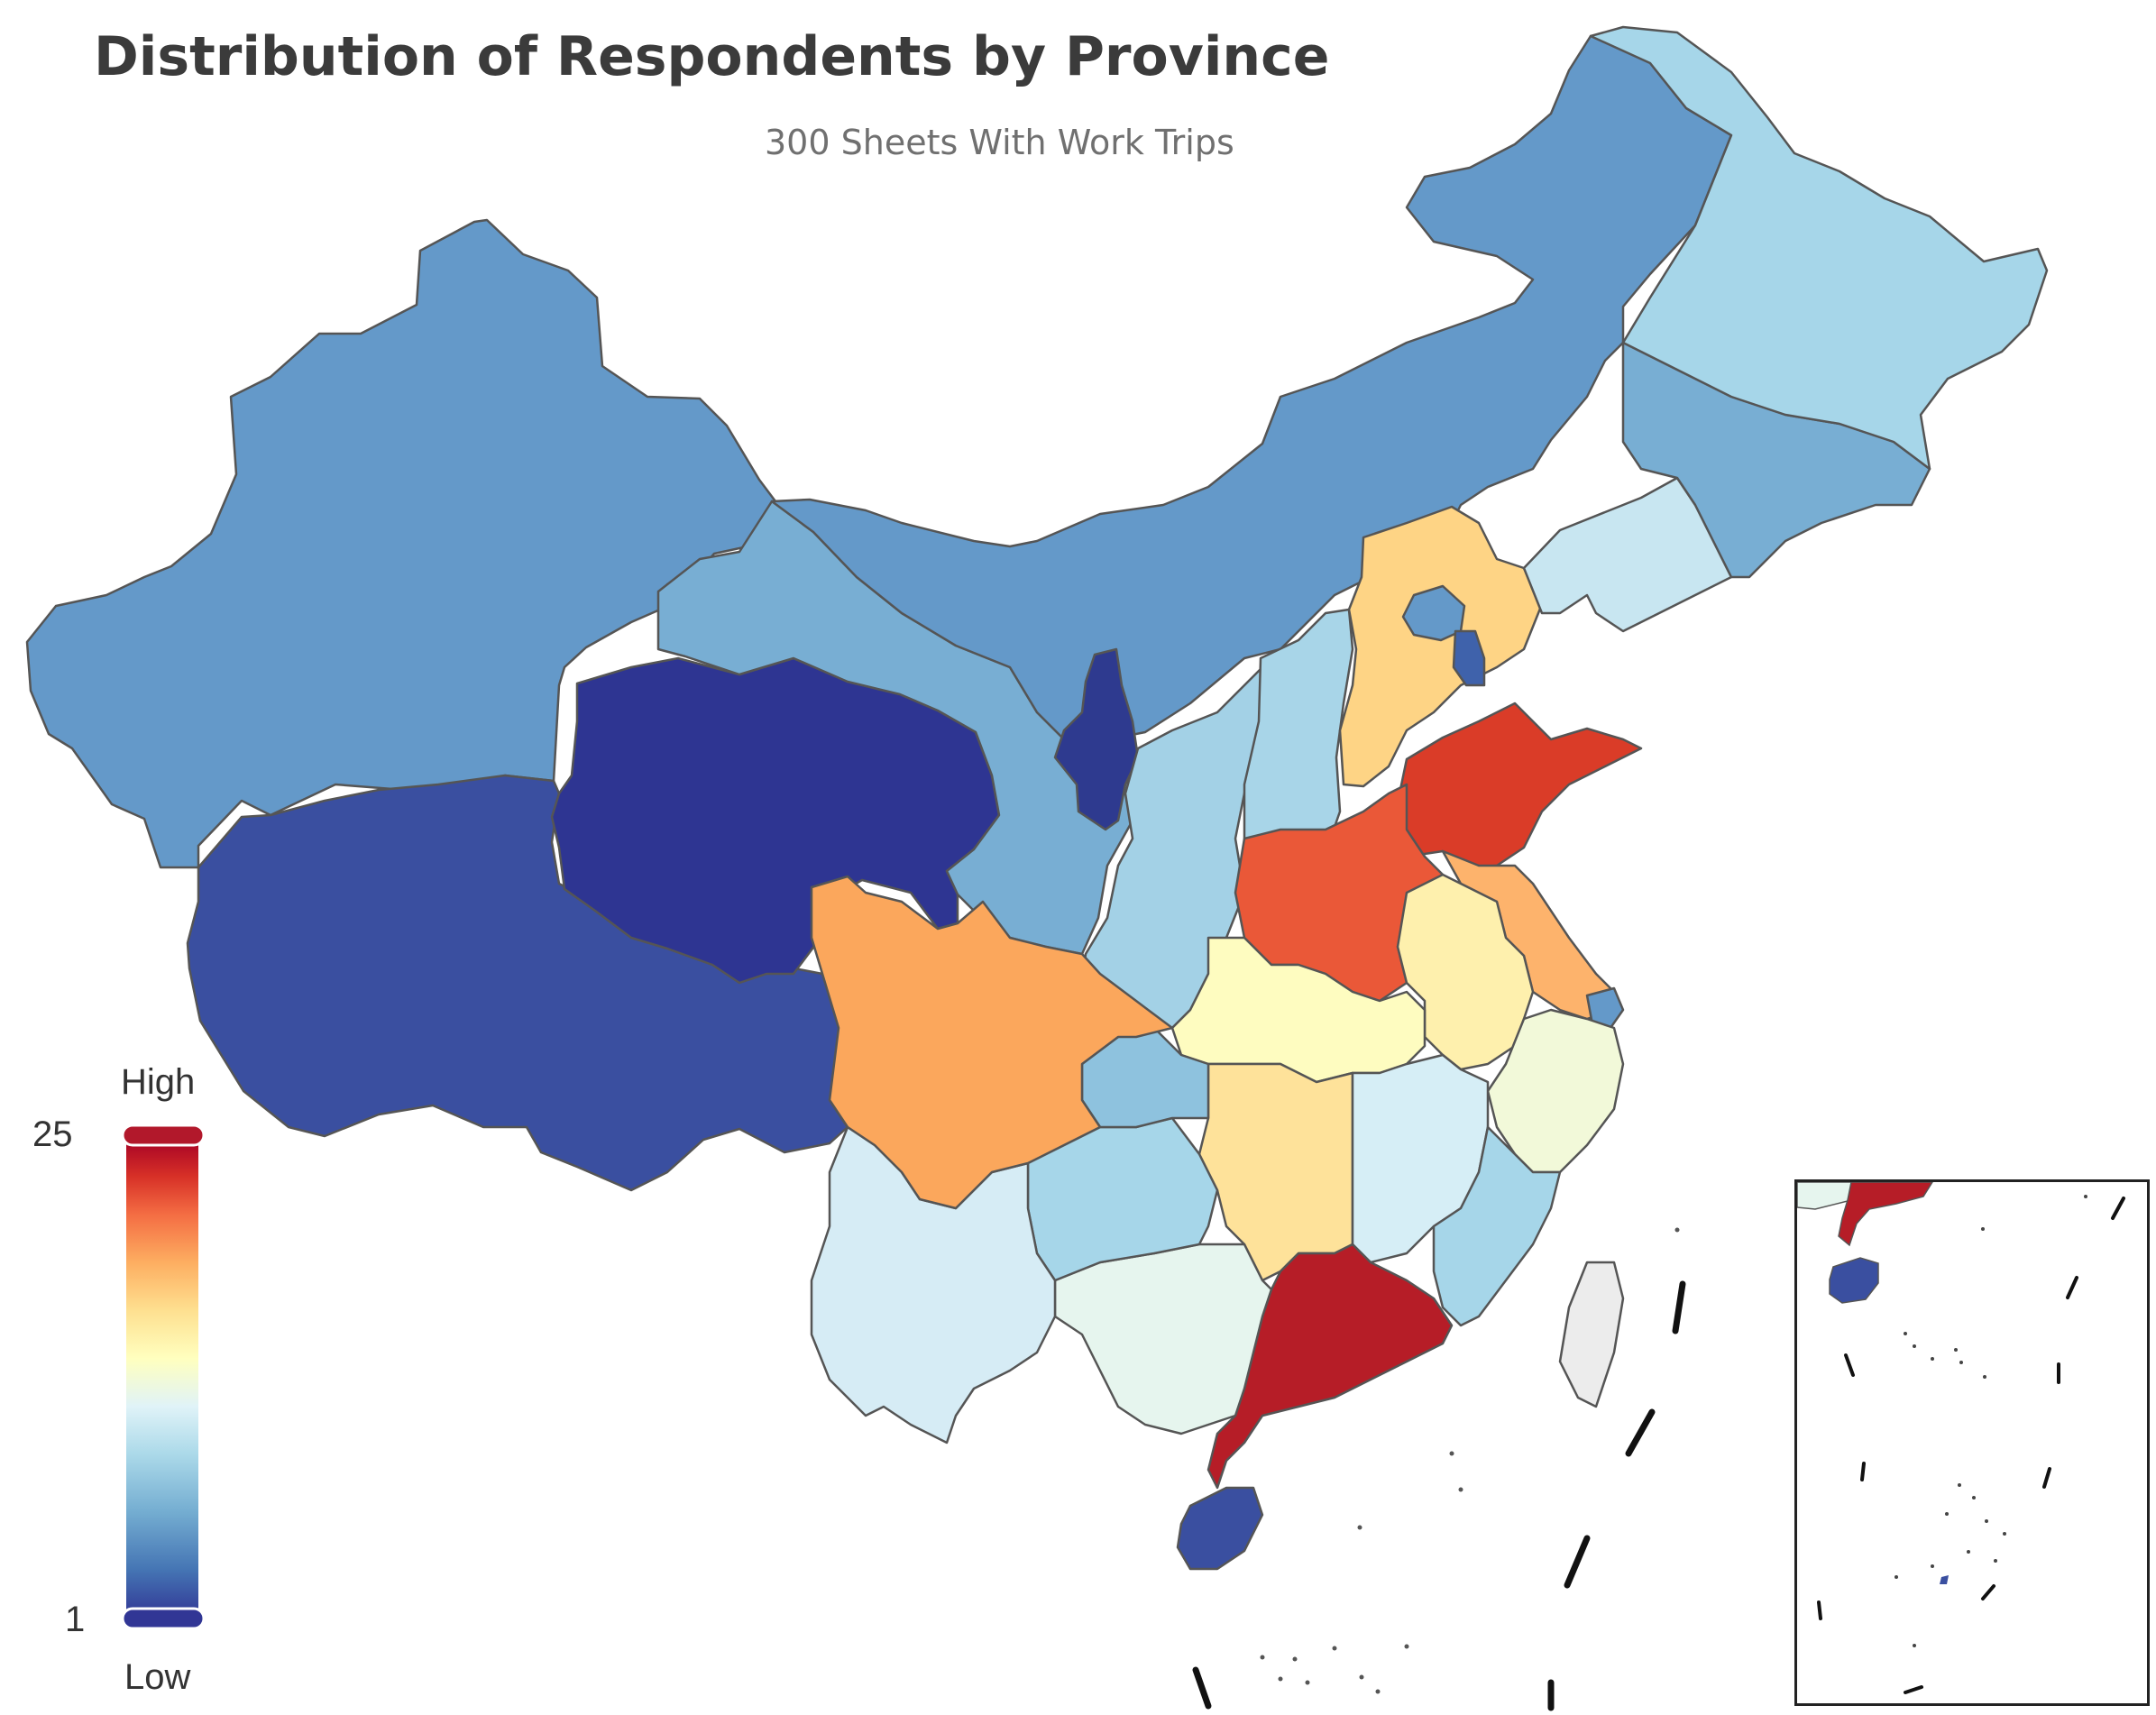 This screenshot has width=2156, height=1715. What do you see at coordinates (1627, 554) in the screenshot?
I see `region-liaoning` at bounding box center [1627, 554].